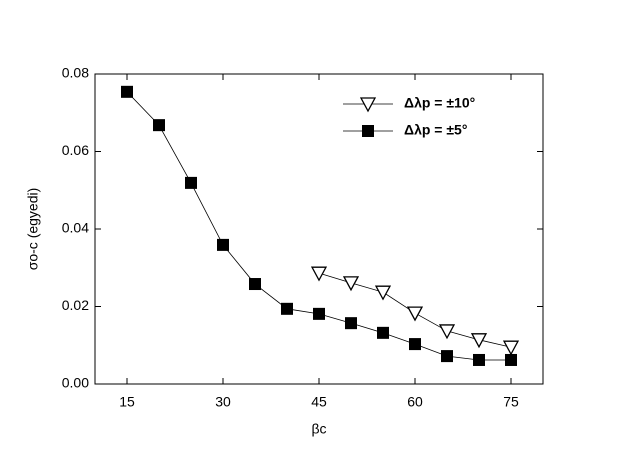 The image size is (640, 449). What do you see at coordinates (439, 103) in the screenshot?
I see `legend-label: Δλp = ±10°` at bounding box center [439, 103].